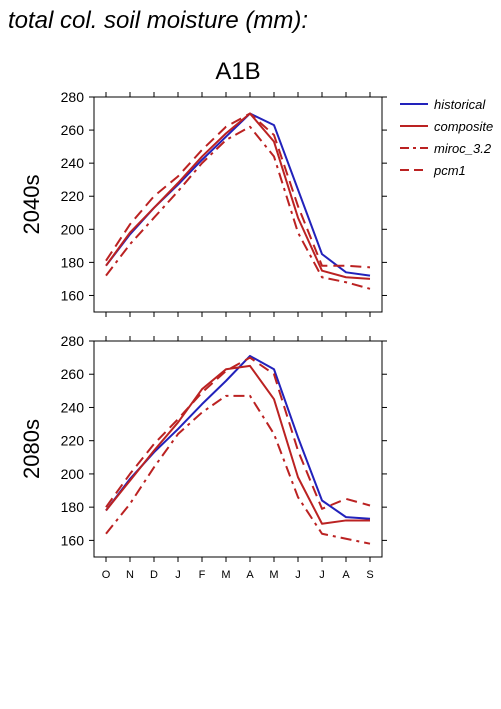  Describe the element at coordinates (237, 71) in the screenshot. I see `scenario-title: A1B` at that location.